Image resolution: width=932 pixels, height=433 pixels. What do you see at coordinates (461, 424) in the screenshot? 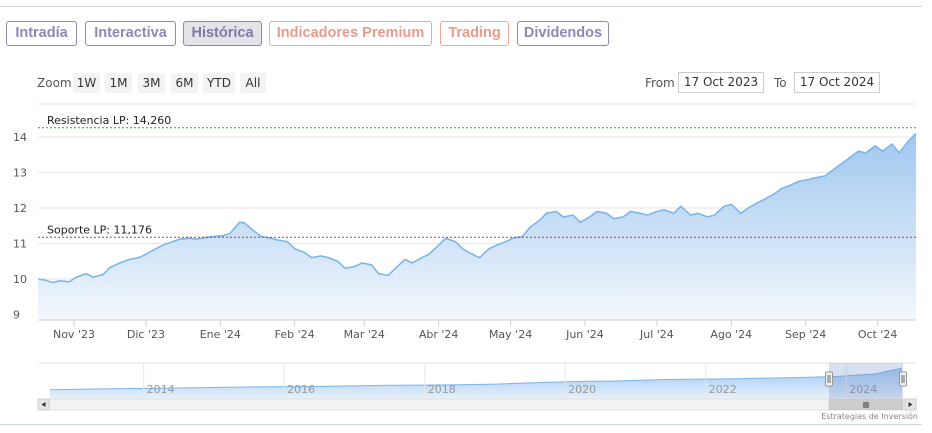
I see `bottom-divider` at bounding box center [461, 424].